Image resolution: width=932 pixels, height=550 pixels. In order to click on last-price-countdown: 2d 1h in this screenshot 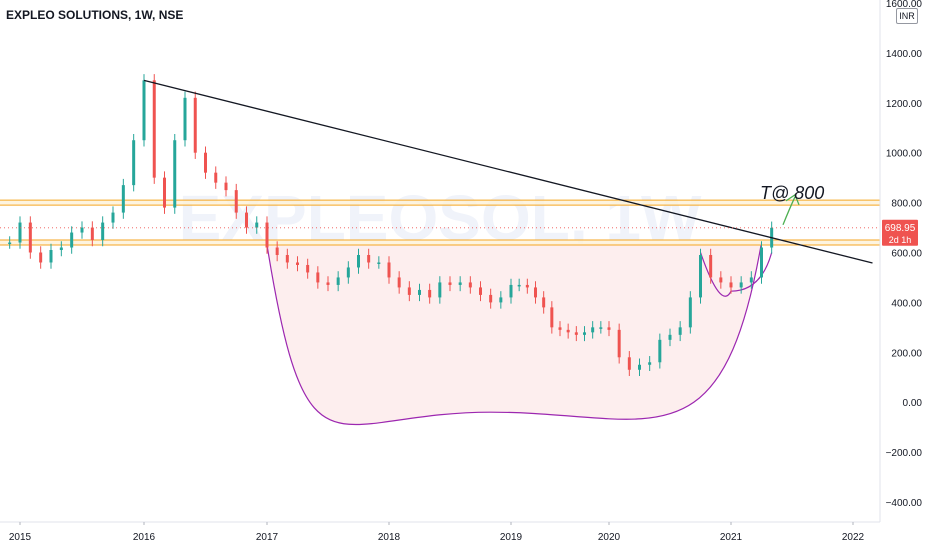, I will do `click(900, 240)`.